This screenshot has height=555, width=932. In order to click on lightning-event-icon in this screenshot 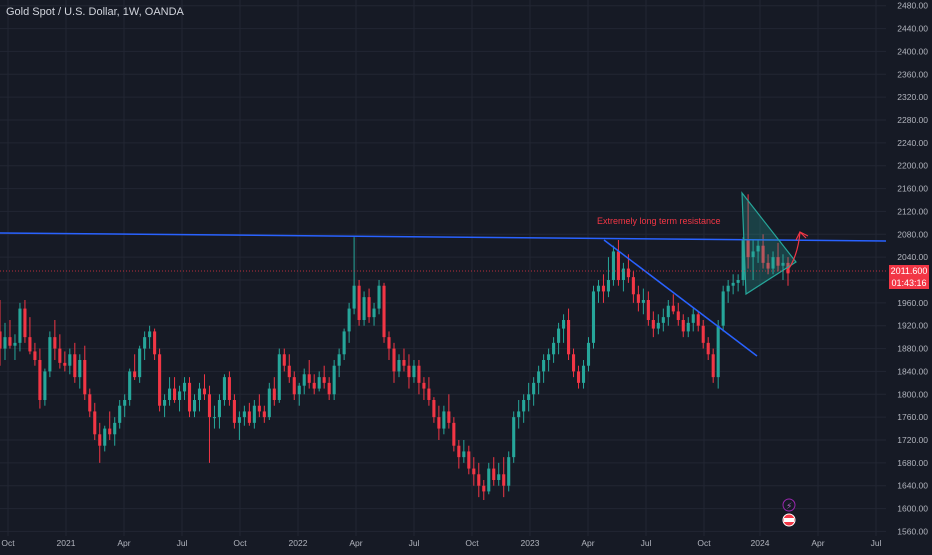, I will do `click(789, 505)`.